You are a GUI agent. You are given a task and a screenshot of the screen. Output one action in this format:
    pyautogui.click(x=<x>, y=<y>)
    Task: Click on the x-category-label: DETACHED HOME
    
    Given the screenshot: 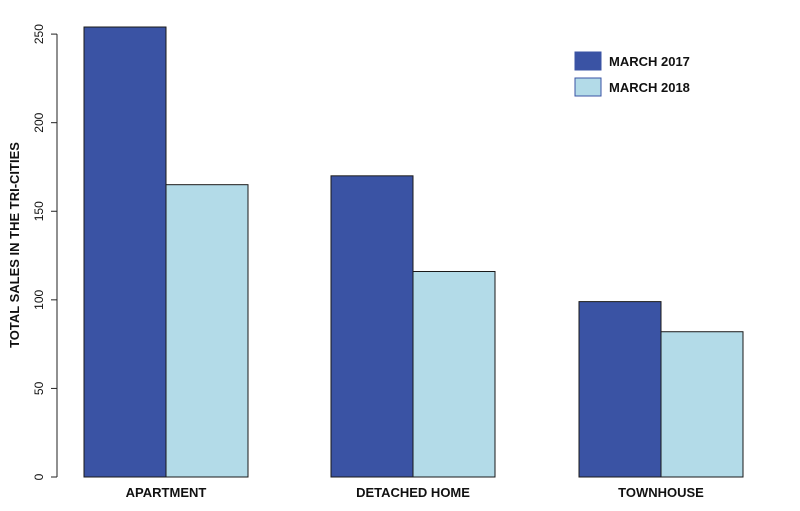 What is the action you would take?
    pyautogui.click(x=413, y=492)
    